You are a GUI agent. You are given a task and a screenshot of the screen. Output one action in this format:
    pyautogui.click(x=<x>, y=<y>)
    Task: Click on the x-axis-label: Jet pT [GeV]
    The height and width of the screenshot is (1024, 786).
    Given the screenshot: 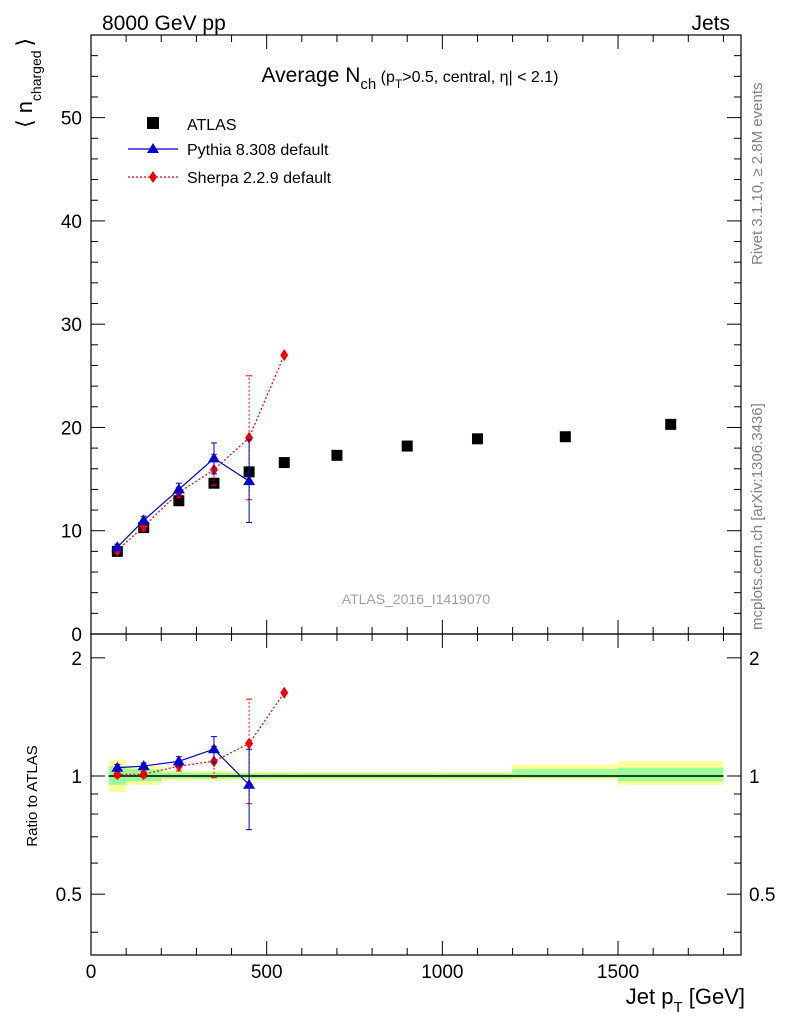 What is the action you would take?
    pyautogui.click(x=685, y=1000)
    